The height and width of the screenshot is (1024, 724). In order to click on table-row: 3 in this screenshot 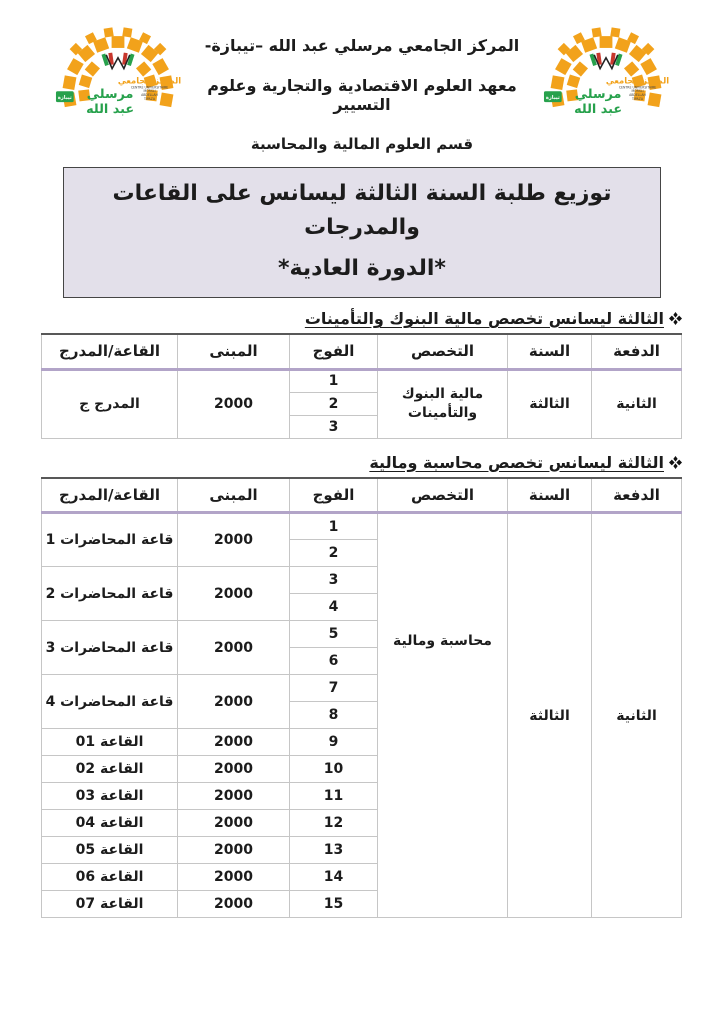, I will do `click(362, 426)`.